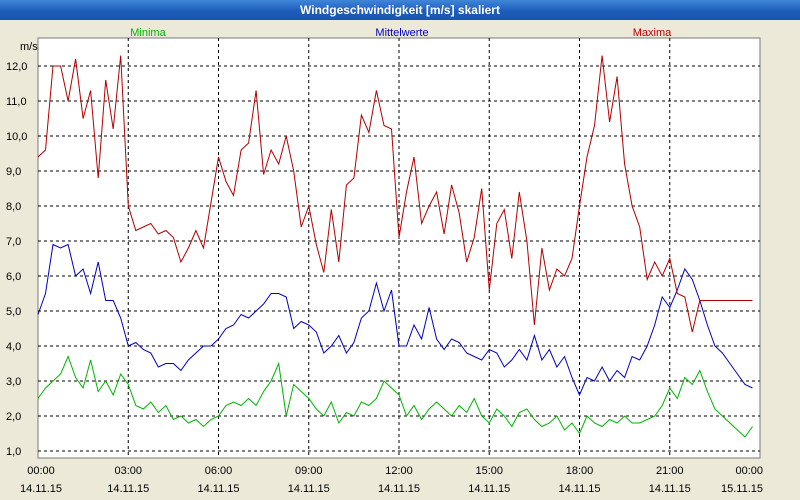 This screenshot has height=500, width=800. I want to click on y-tick-label: 8,0, so click(13, 207).